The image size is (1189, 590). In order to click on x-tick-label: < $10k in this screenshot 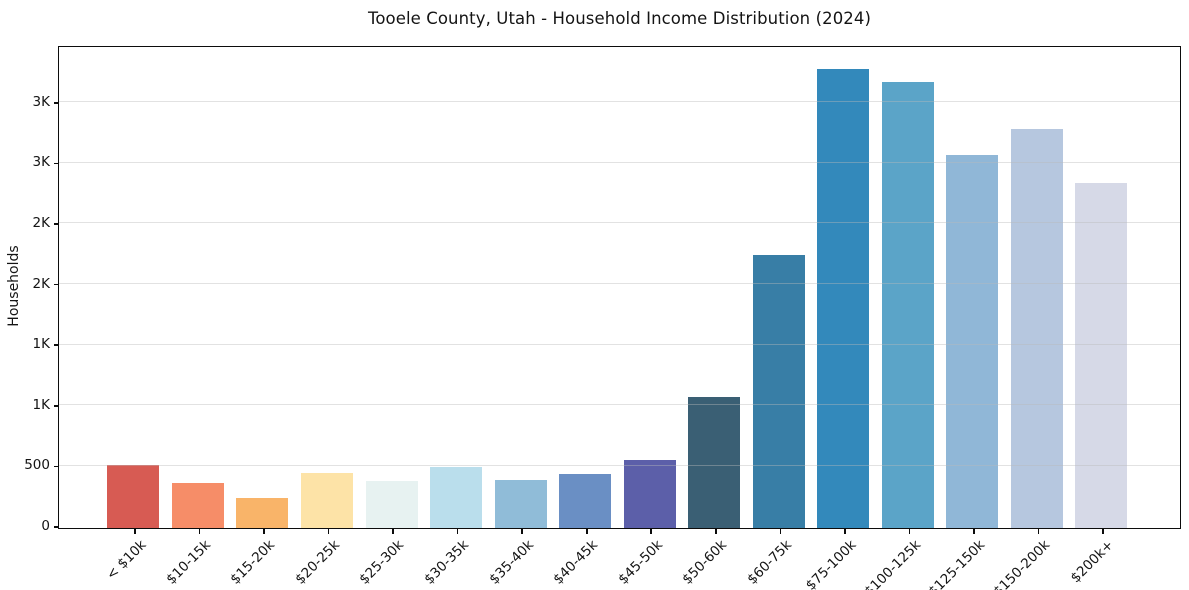, I will do `click(126, 560)`.